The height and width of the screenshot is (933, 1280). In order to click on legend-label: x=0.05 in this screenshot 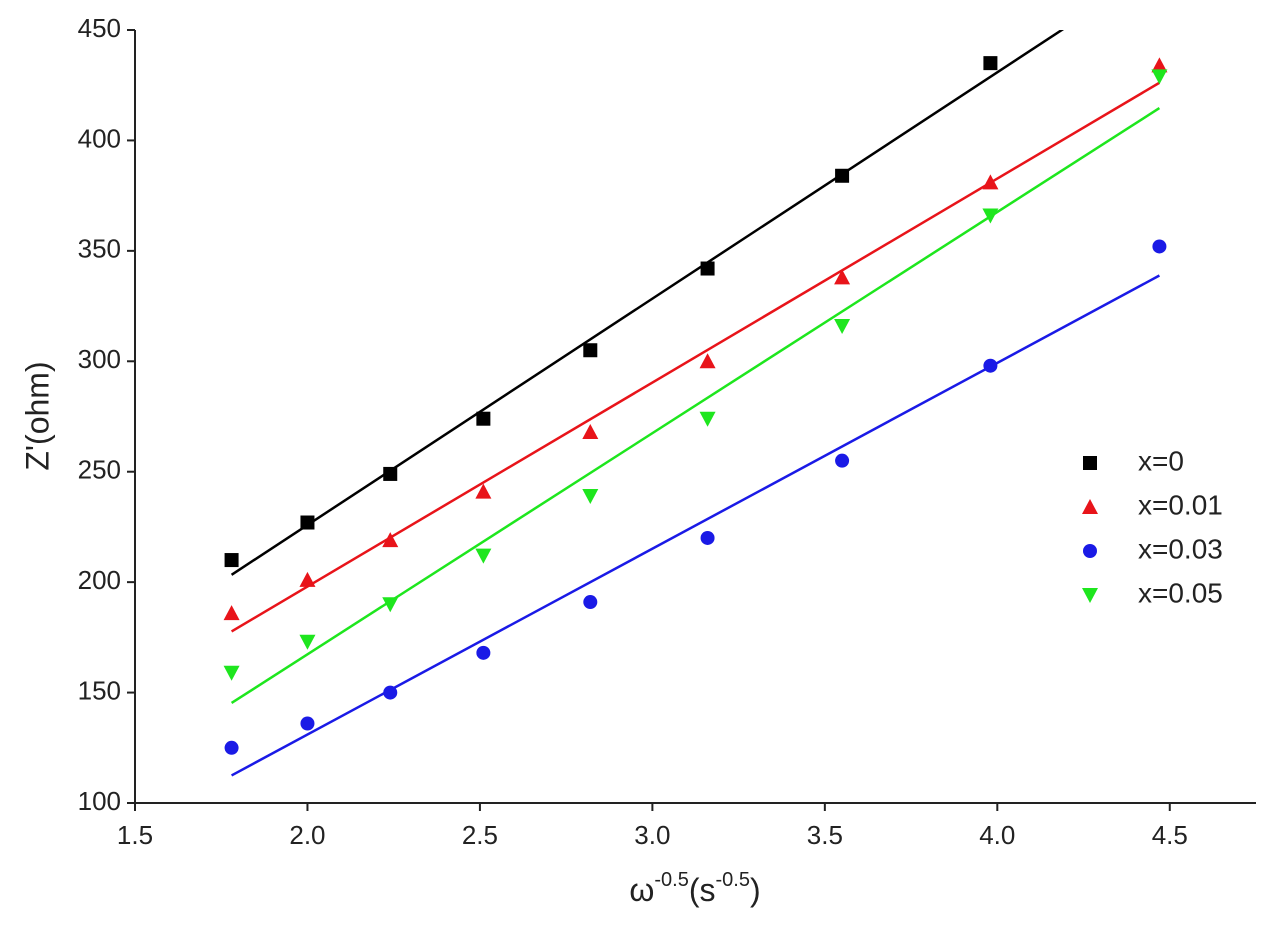, I will do `click(1180, 592)`.